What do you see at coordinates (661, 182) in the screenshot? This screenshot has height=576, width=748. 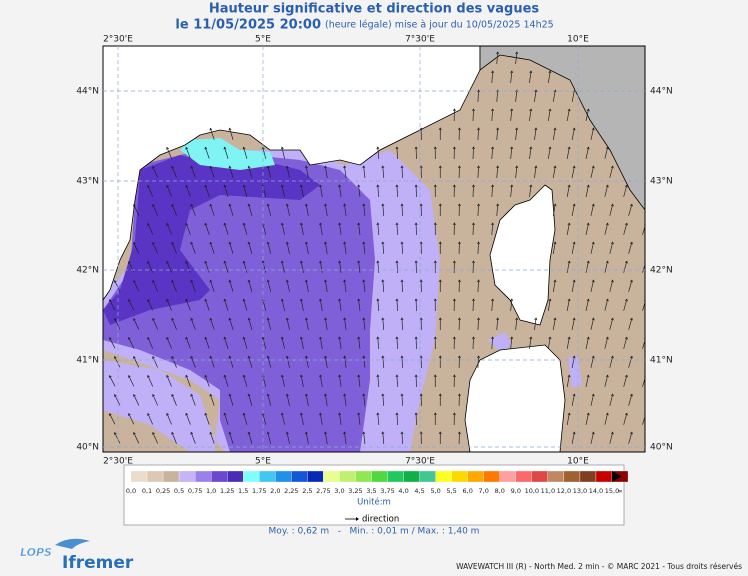 I see `lat-label: 43°N` at bounding box center [661, 182].